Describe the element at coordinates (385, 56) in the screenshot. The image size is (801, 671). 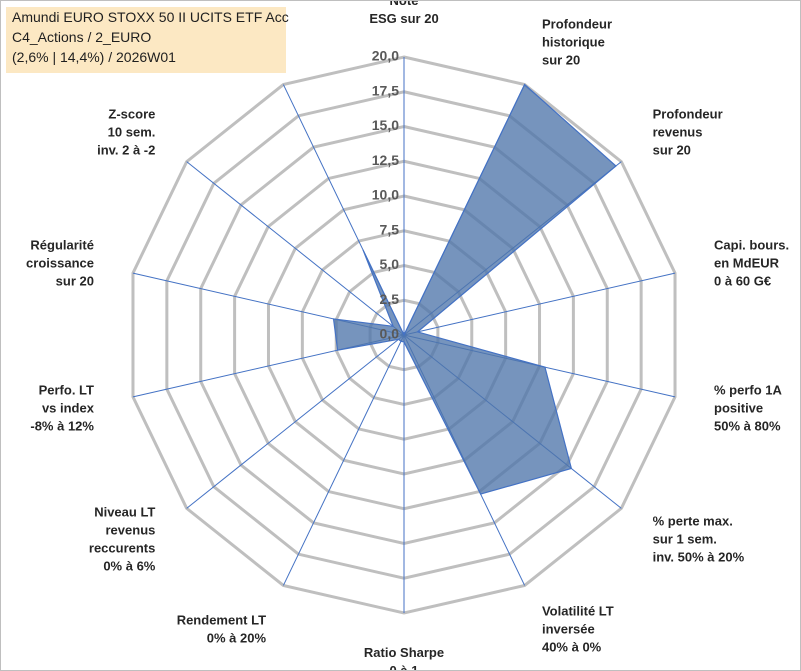
I see `r-tick-label: 20,0` at that location.